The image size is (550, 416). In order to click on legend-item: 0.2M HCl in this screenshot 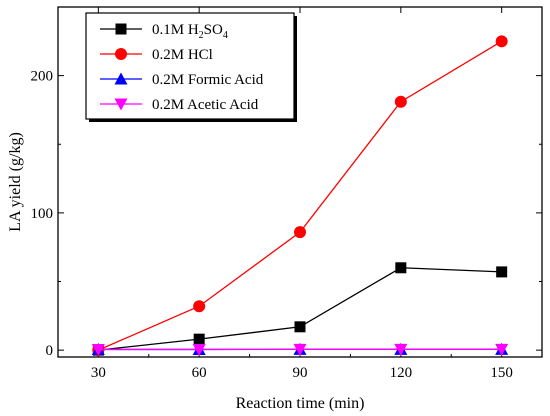, I will do `click(156, 55)`.